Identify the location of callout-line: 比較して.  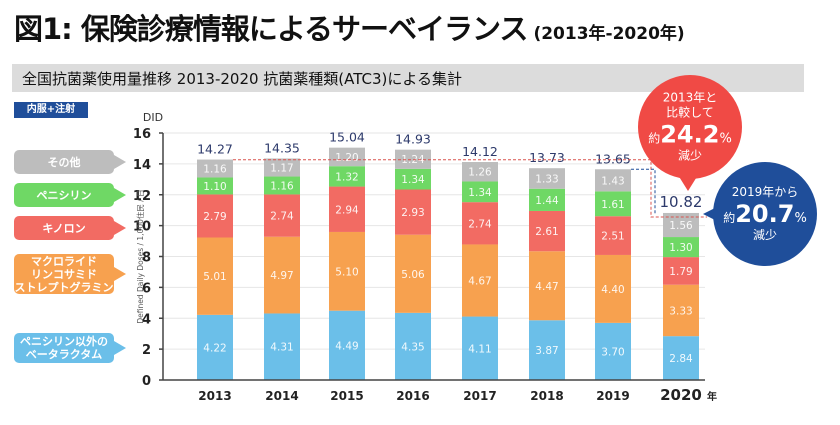
(690, 112).